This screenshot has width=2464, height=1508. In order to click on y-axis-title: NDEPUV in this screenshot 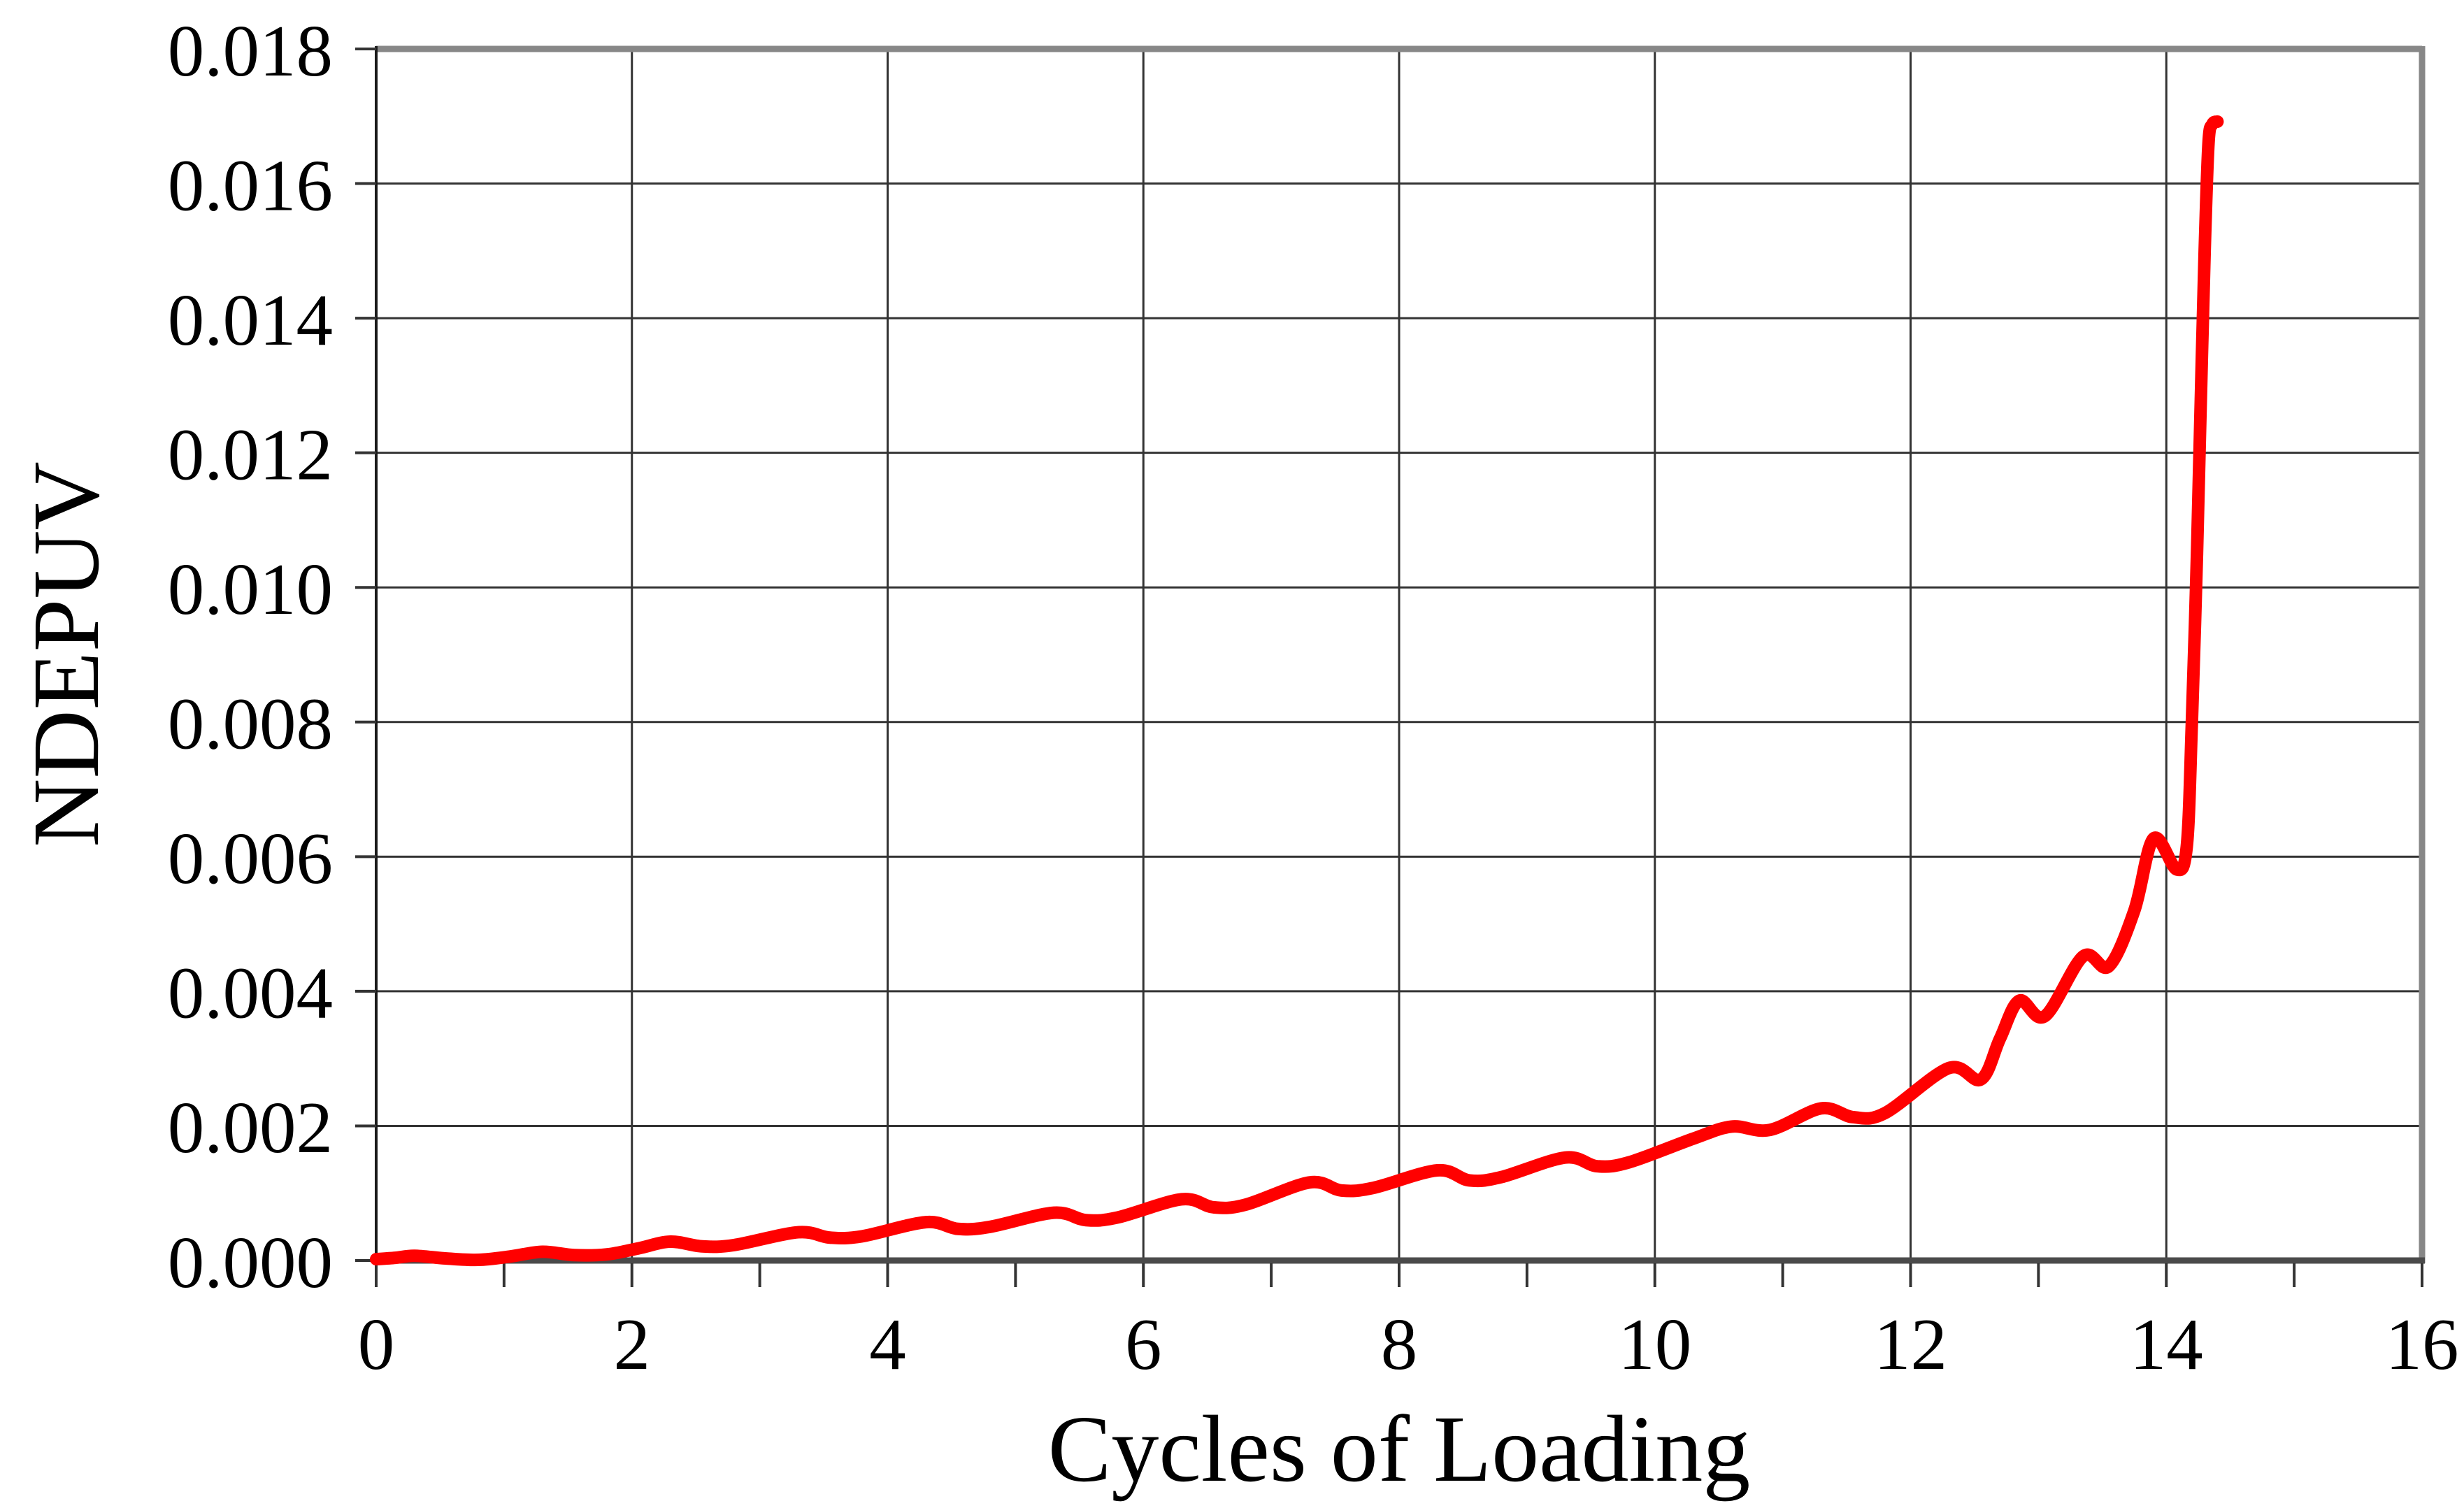, I will do `click(66, 654)`.